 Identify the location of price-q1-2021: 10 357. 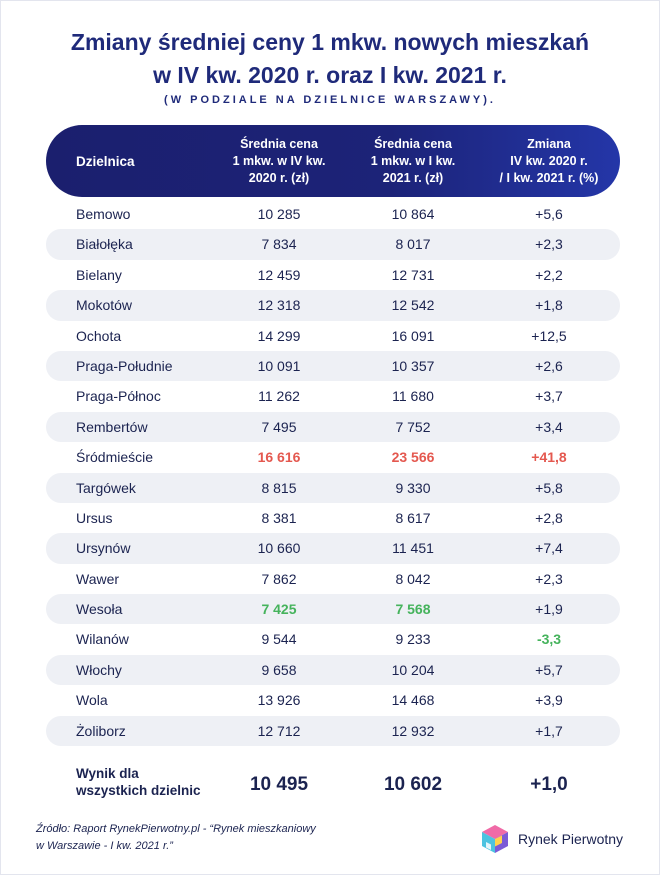
(413, 365).